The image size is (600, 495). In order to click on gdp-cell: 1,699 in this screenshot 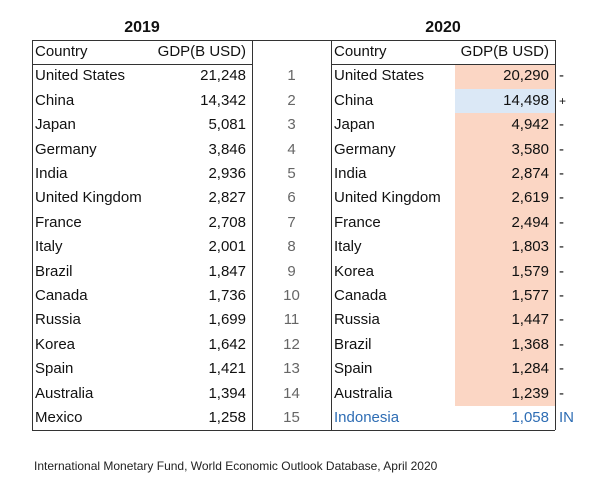, I will do `click(227, 320)`.